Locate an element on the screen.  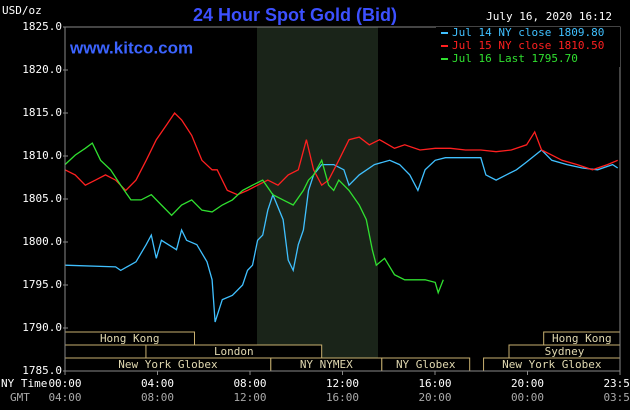
chart-title: 24 Hour Spot Gold (Bid) is located at coordinates (295, 15).